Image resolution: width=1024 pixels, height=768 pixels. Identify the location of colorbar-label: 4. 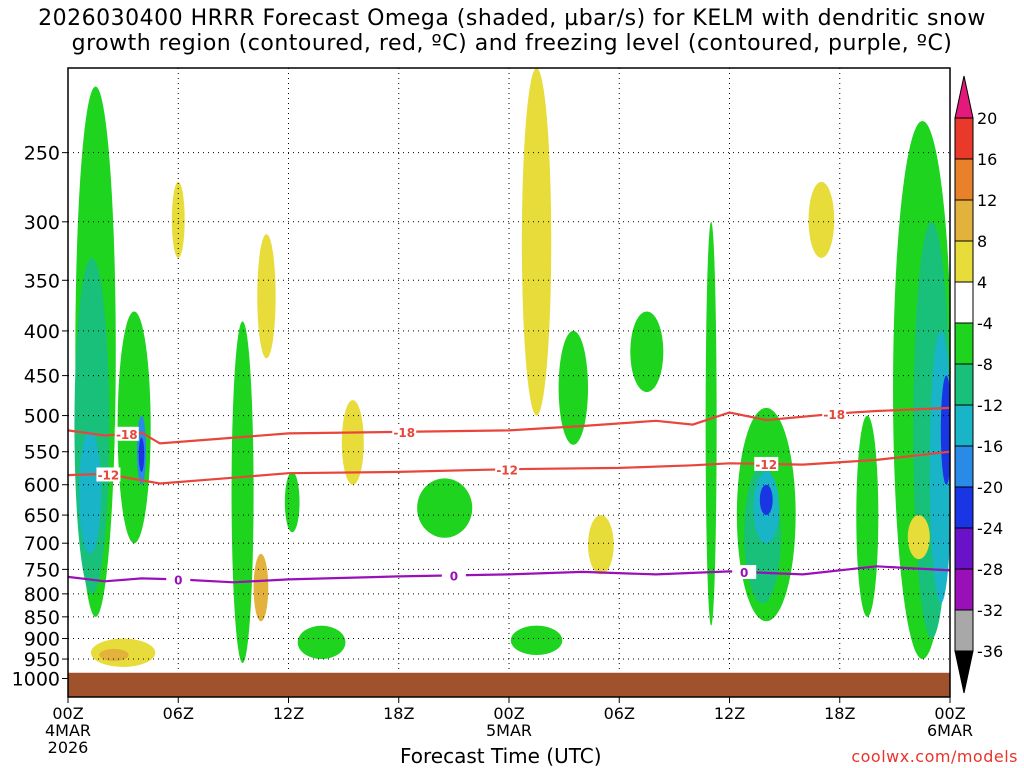
(982, 282).